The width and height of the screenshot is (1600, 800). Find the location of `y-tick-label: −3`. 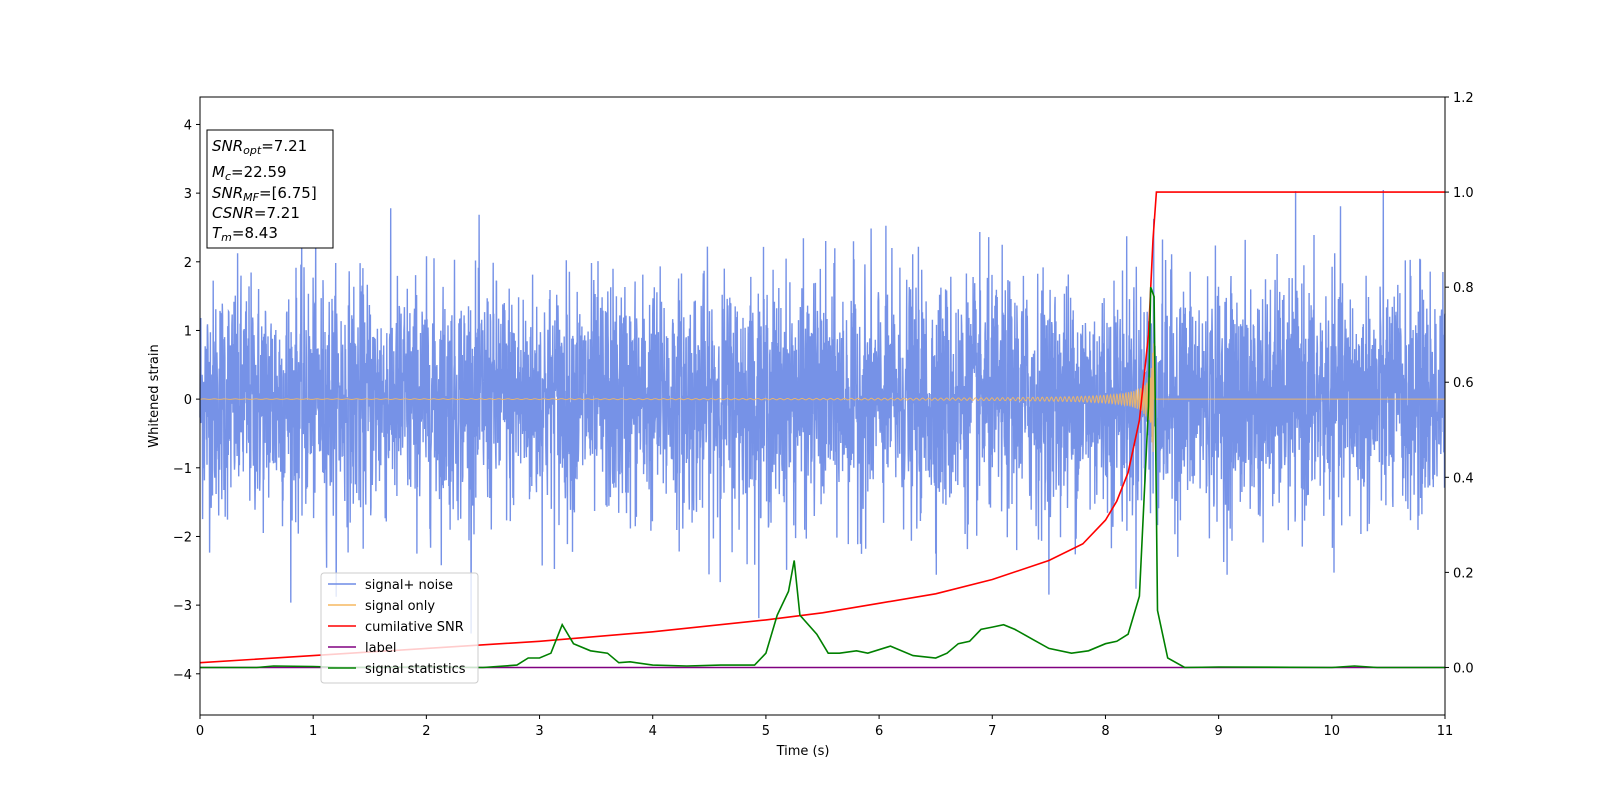

y-tick-label: −3 is located at coordinates (182, 606).